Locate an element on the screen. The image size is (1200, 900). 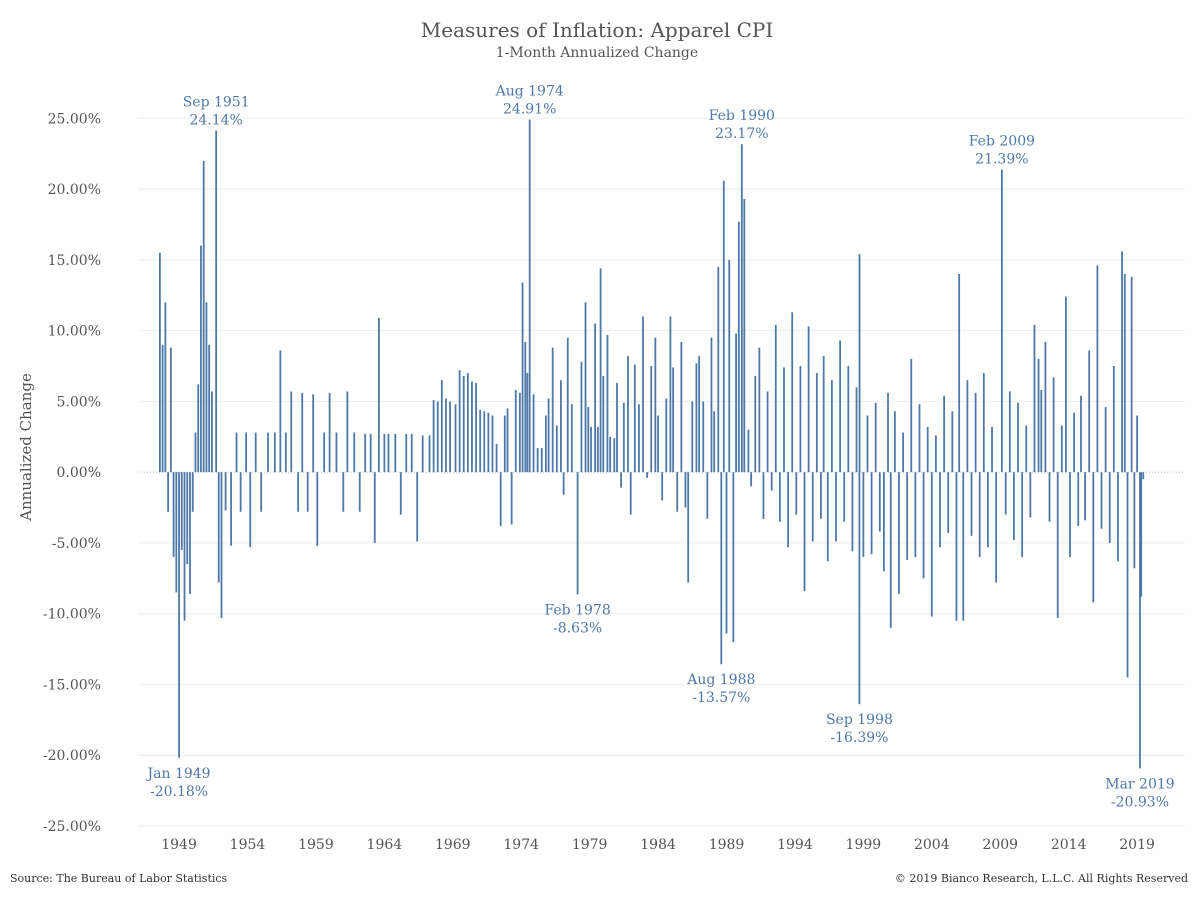
x-tick-label: 2014 is located at coordinates (1069, 845).